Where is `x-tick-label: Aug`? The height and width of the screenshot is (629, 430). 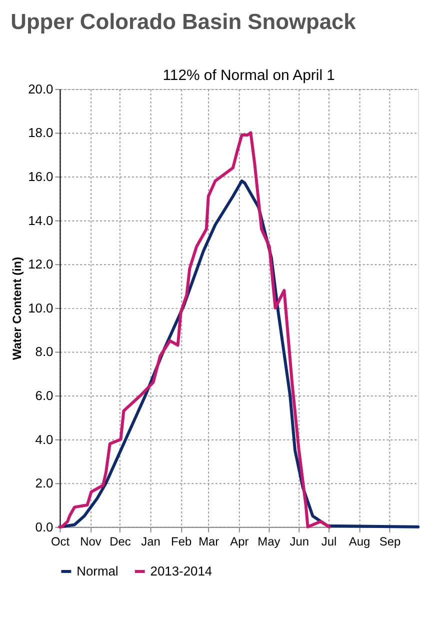 x-tick-label: Aug is located at coordinates (359, 541).